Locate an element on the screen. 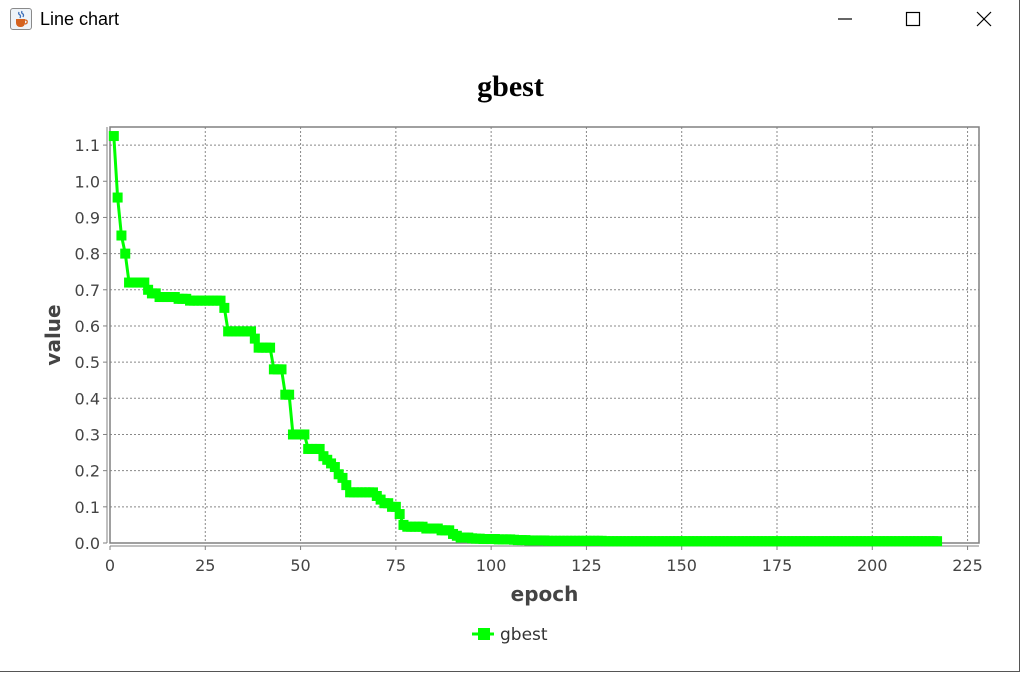 Image resolution: width=1021 pixels, height=673 pixels. y-tick-label: 0.3 is located at coordinates (87, 434).